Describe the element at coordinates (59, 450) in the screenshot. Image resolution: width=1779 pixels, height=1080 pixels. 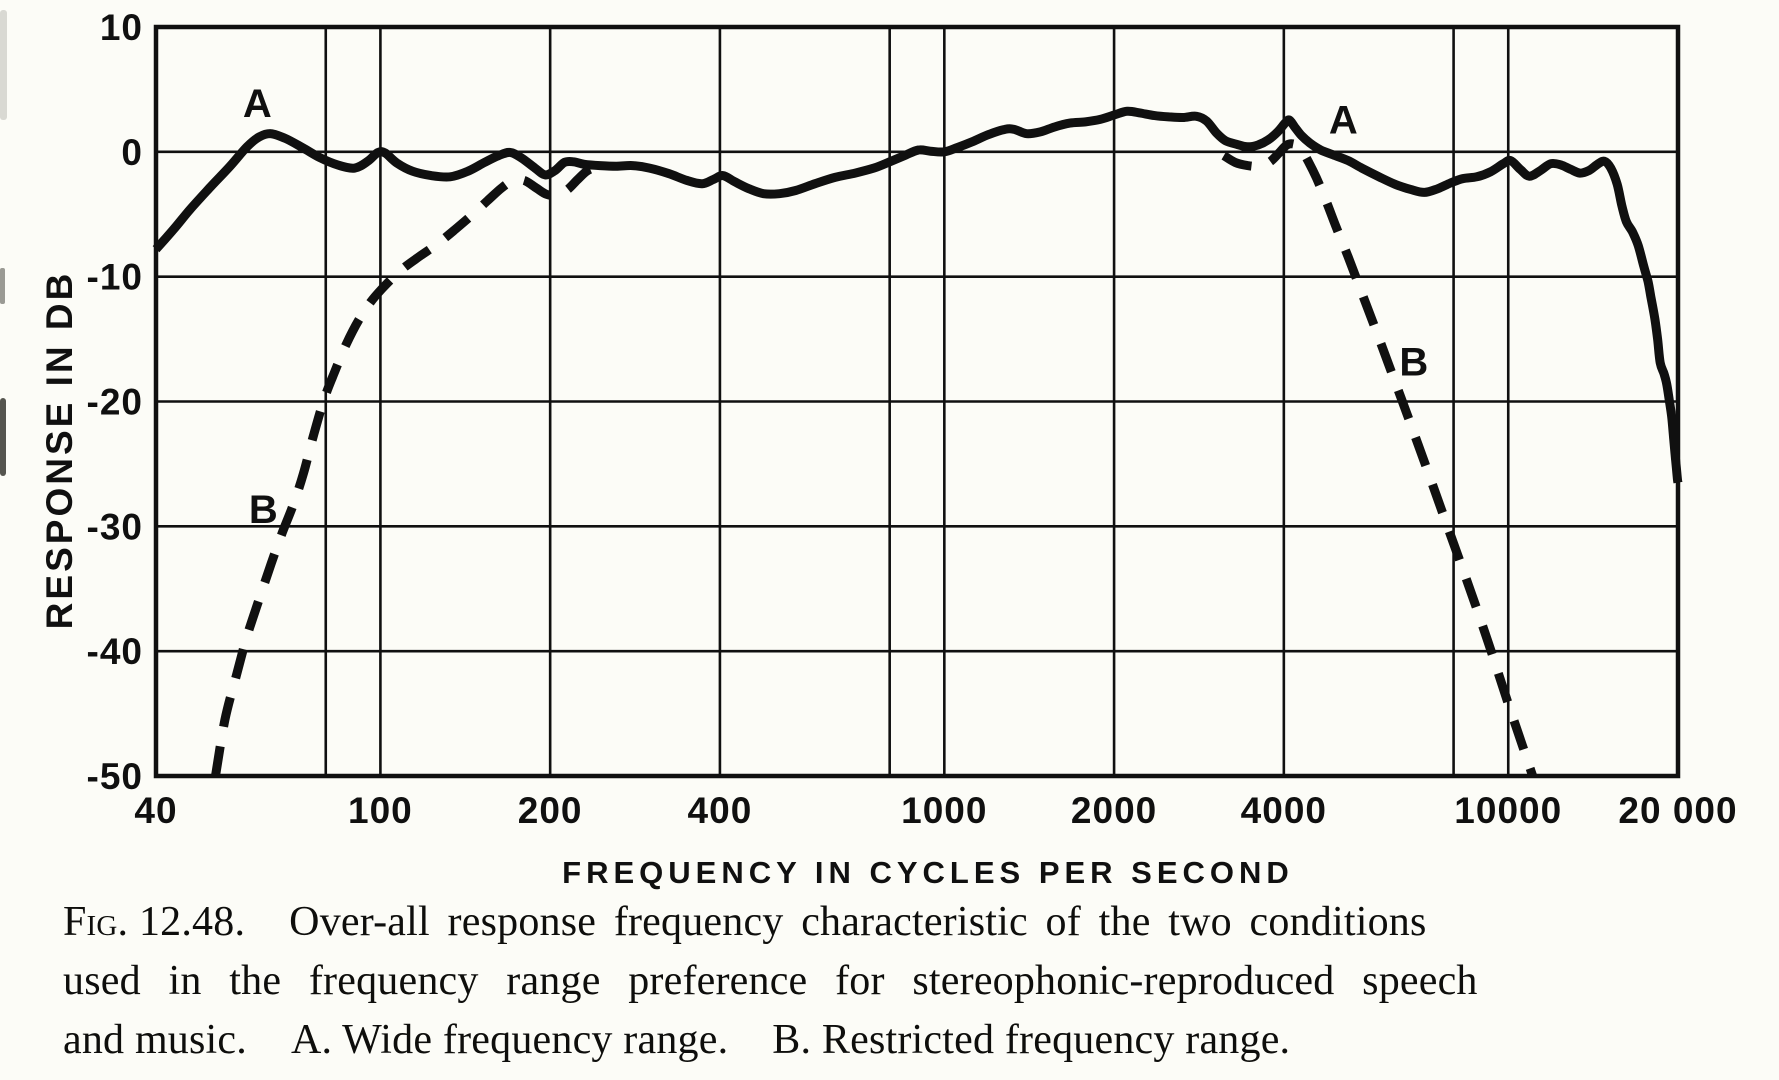
I see `y-axis-title: RESPONSE IN DB` at that location.